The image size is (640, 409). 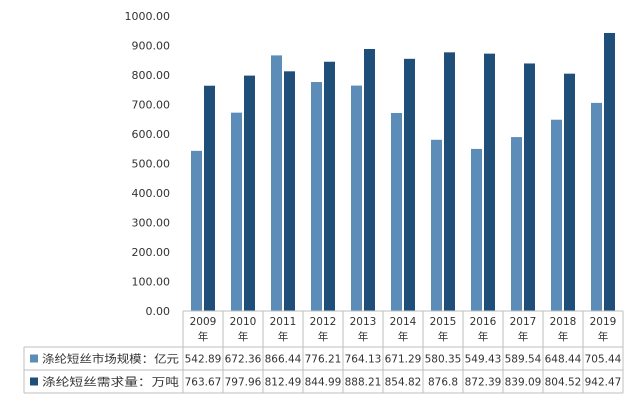 I want to click on data-label-series-2: 844.99, so click(x=323, y=383).